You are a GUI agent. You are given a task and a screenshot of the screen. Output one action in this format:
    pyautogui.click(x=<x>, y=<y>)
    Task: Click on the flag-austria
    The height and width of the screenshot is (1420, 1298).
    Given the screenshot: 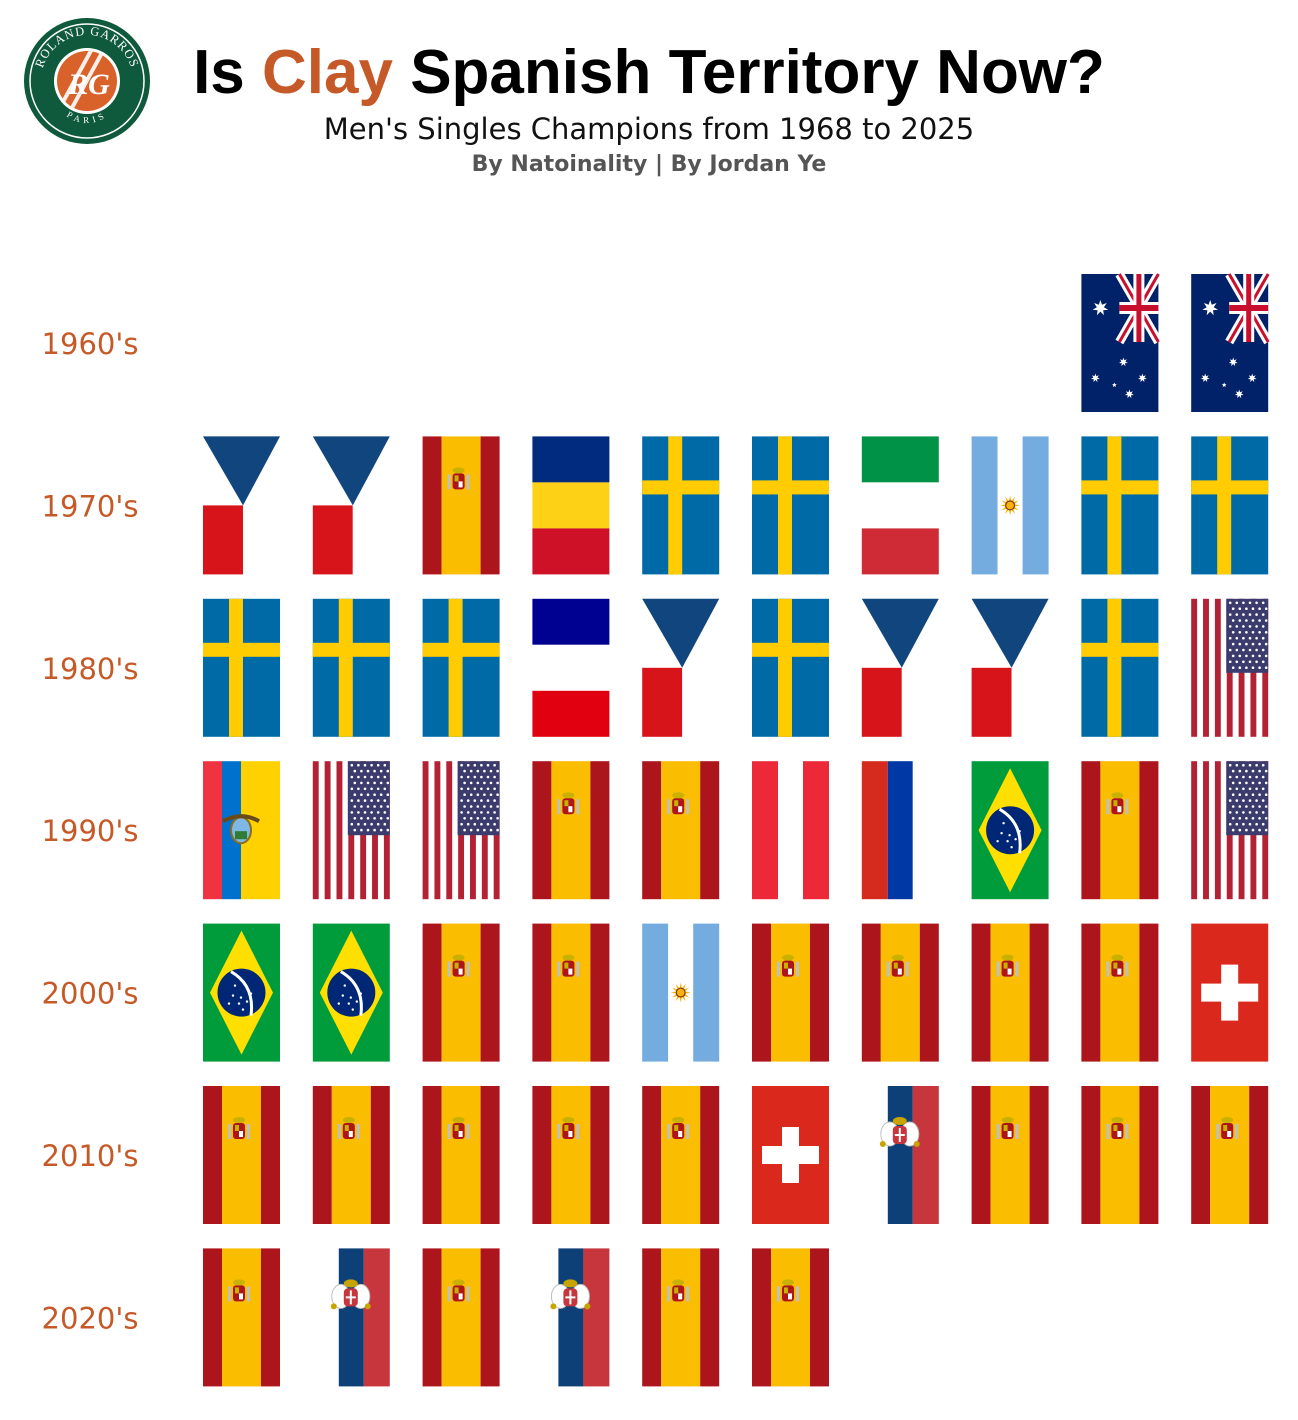 What is the action you would take?
    pyautogui.click(x=790, y=830)
    